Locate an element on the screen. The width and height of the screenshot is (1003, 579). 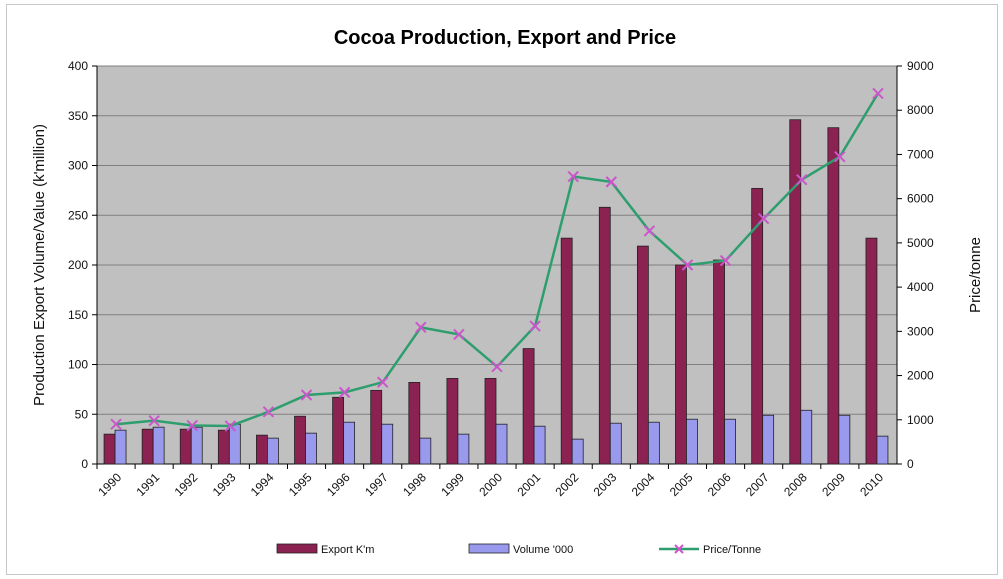
y-tick-label: 250 is located at coordinates (78, 215).